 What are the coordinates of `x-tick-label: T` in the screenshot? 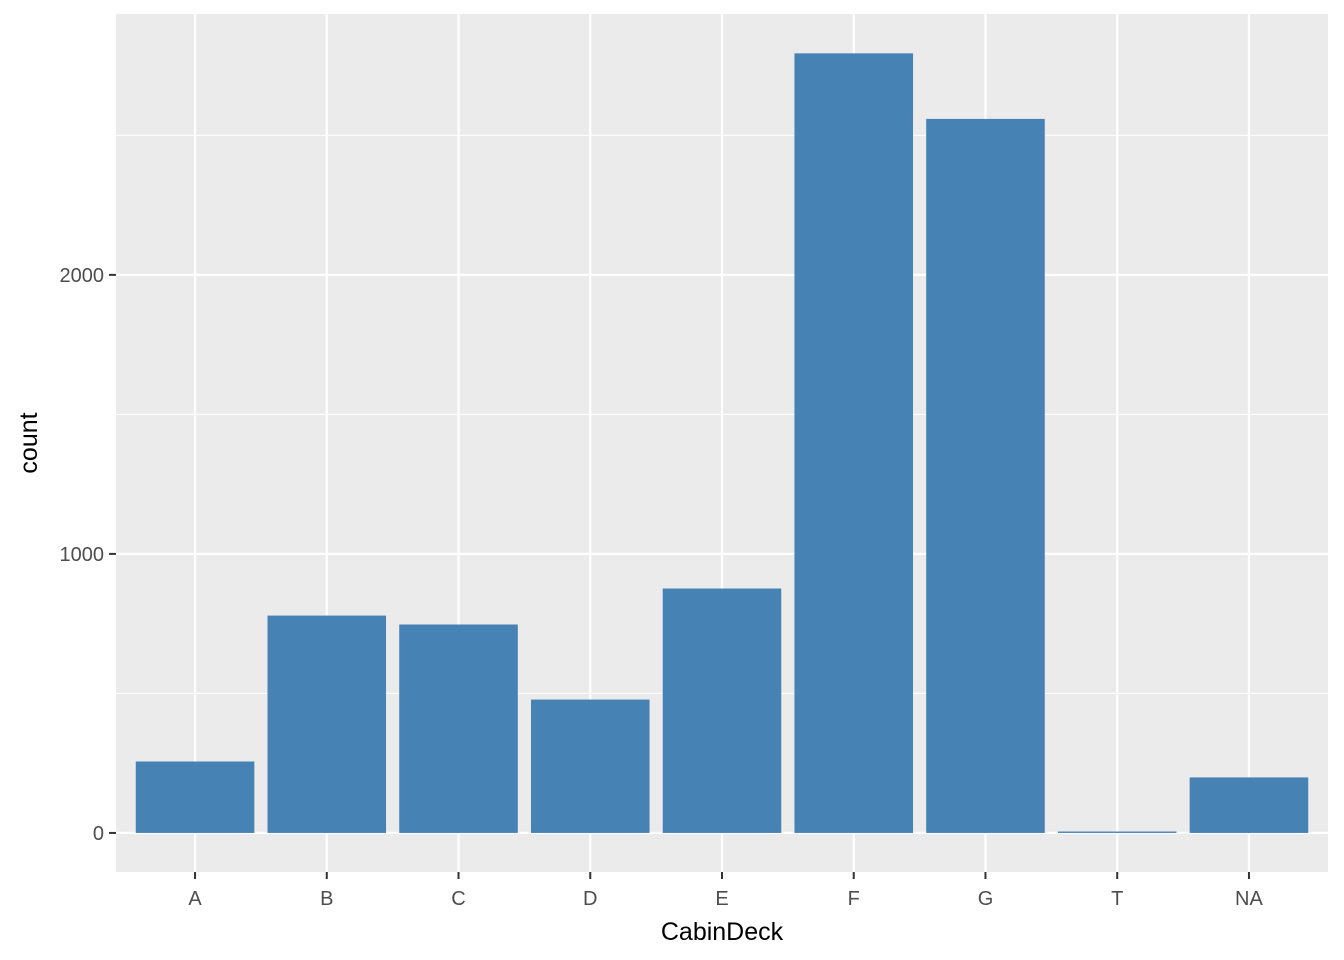 It's located at (1117, 899).